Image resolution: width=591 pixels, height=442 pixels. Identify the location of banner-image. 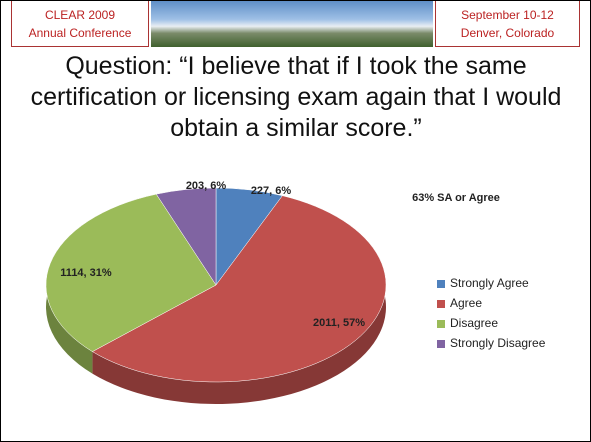
(292, 24).